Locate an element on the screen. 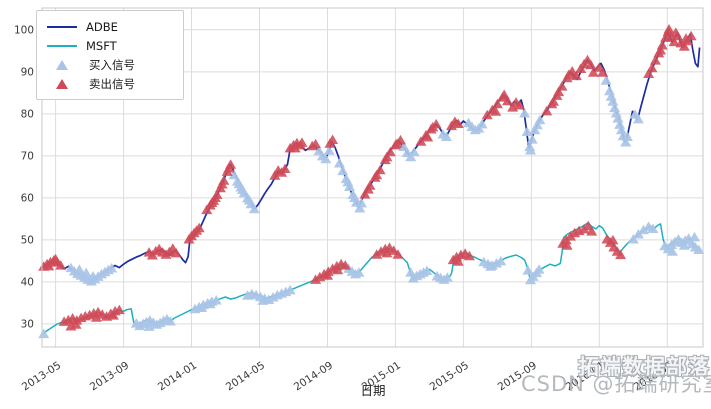  x-tick-label: 2014-01 is located at coordinates (177, 376).